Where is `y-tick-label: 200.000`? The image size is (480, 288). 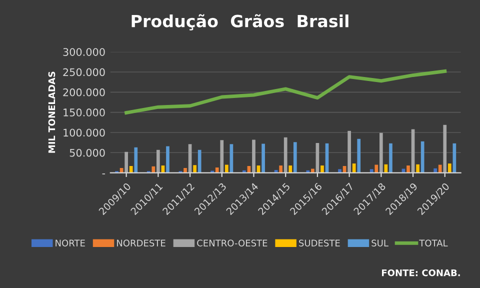
y-tick-label: 200.000 is located at coordinates (84, 92).